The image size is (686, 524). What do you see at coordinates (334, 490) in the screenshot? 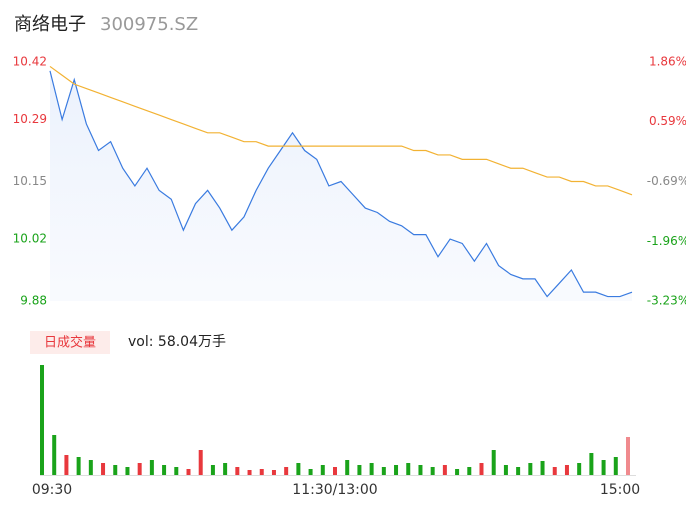
I see `x-tick-label: 11:30/13:00` at bounding box center [334, 490].